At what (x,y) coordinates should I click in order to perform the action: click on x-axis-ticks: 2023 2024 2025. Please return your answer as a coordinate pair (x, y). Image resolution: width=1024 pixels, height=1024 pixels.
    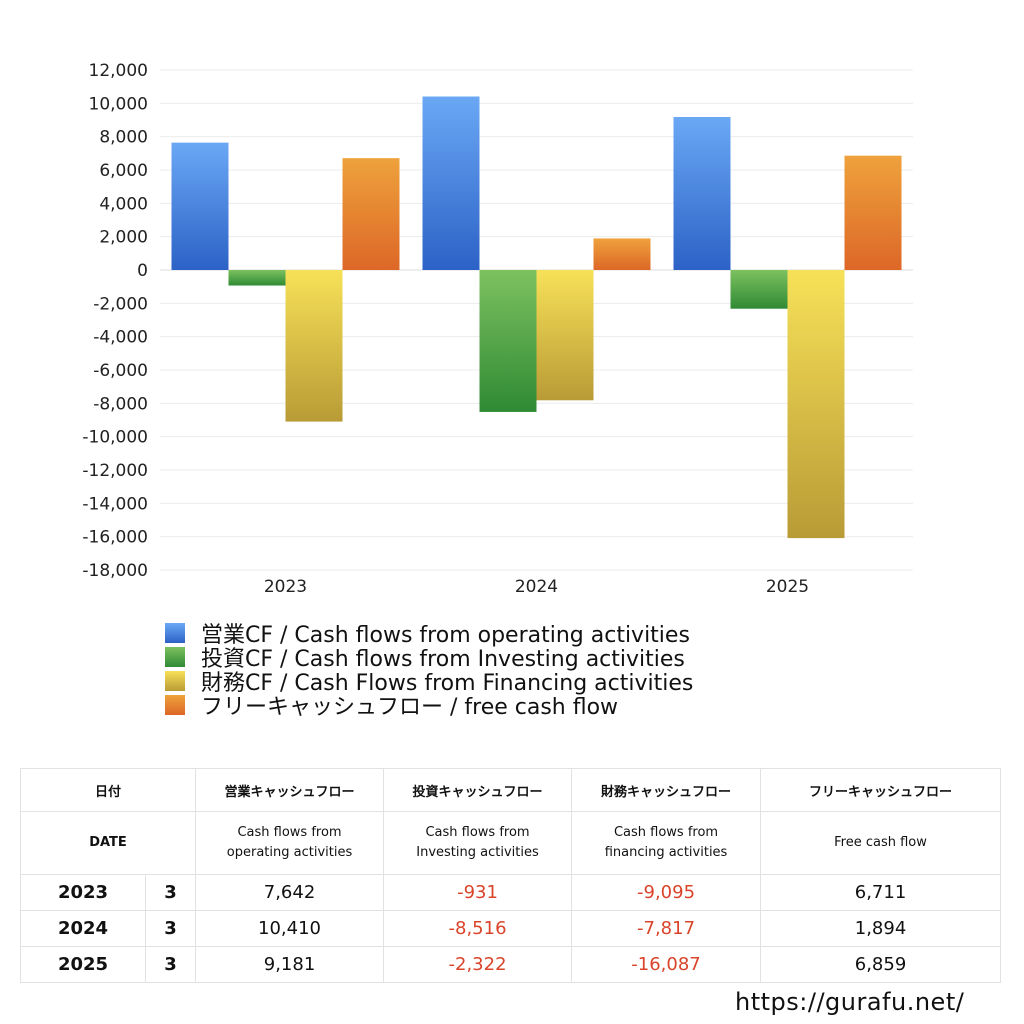
    Looking at the image, I should click on (536, 587).